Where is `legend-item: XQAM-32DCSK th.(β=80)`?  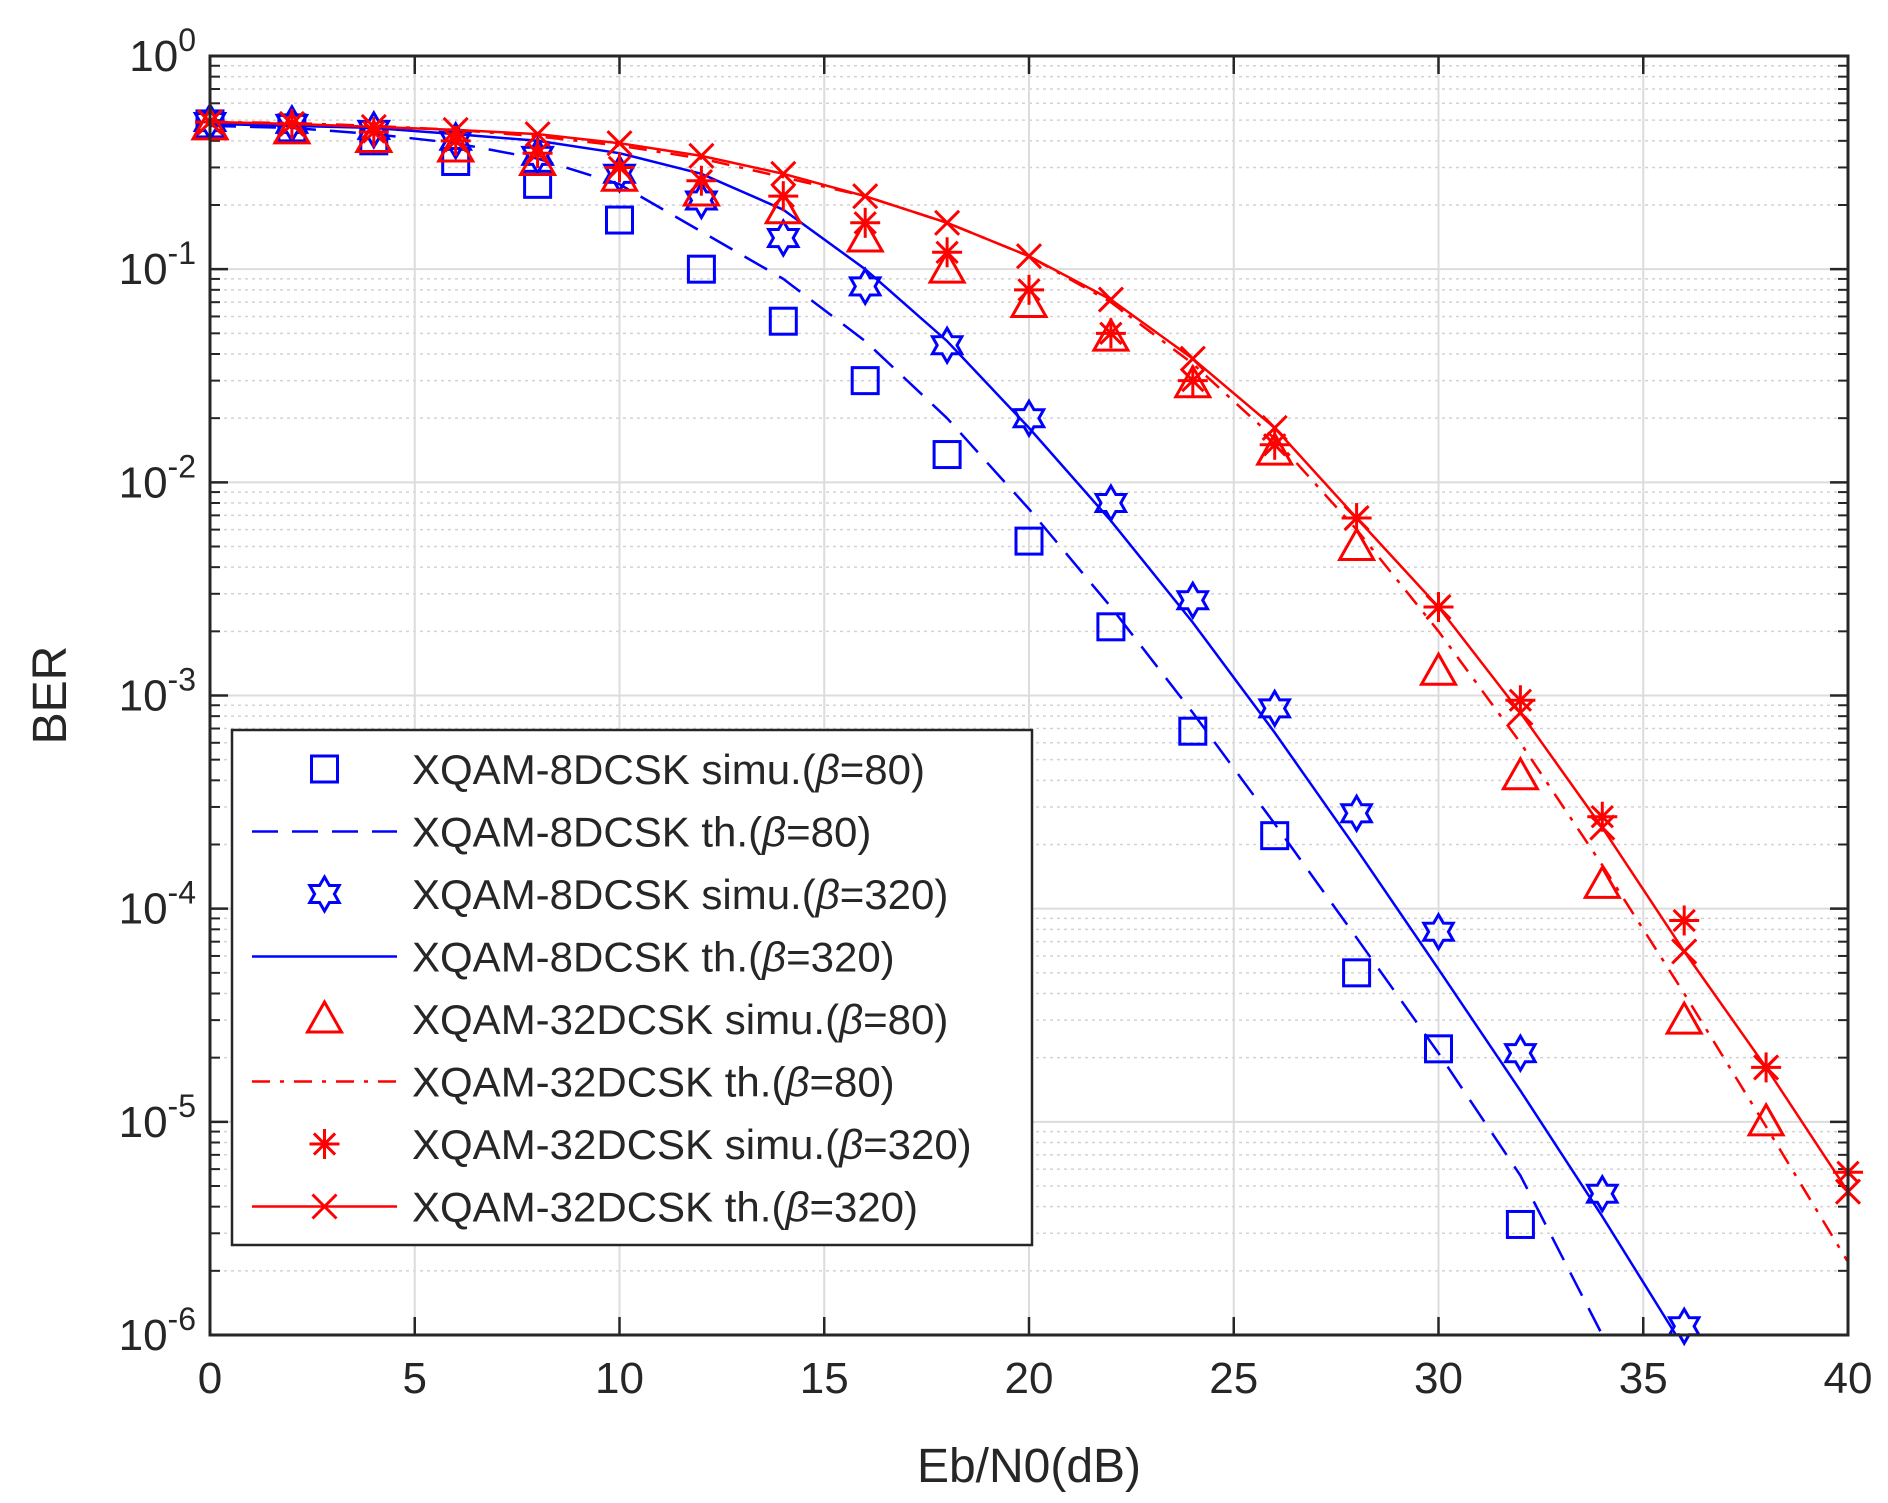
legend-item: XQAM-32DCSK th.(β=80) is located at coordinates (573, 1082).